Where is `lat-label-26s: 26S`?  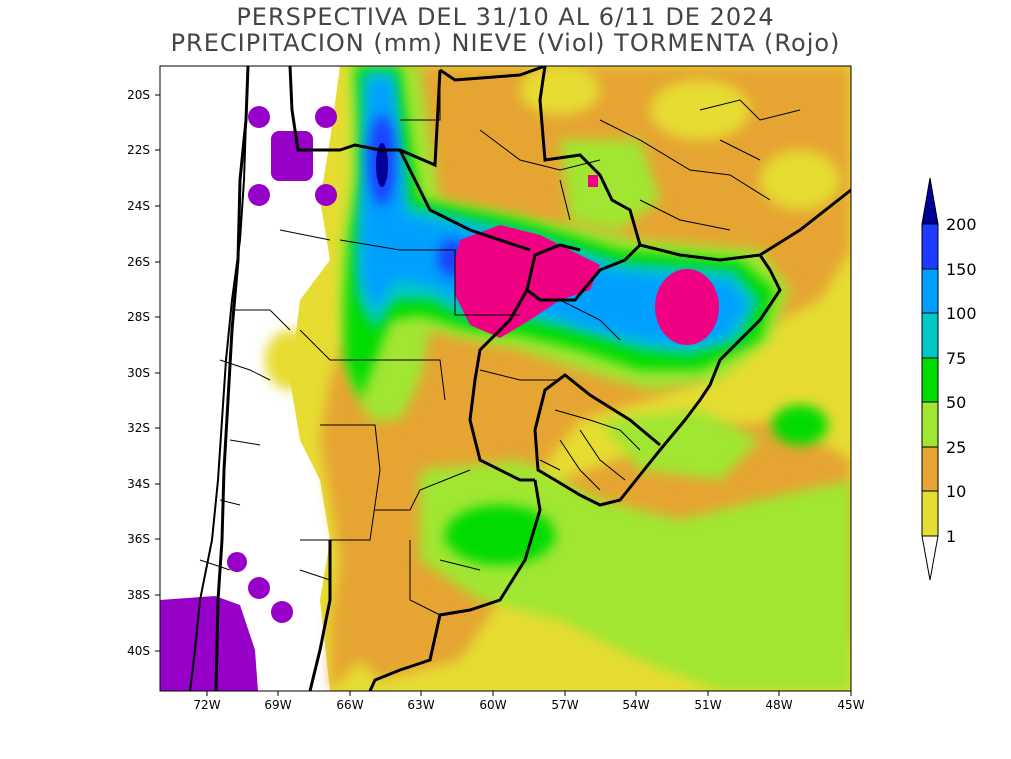
lat-label-26s: 26S is located at coordinates (138, 262).